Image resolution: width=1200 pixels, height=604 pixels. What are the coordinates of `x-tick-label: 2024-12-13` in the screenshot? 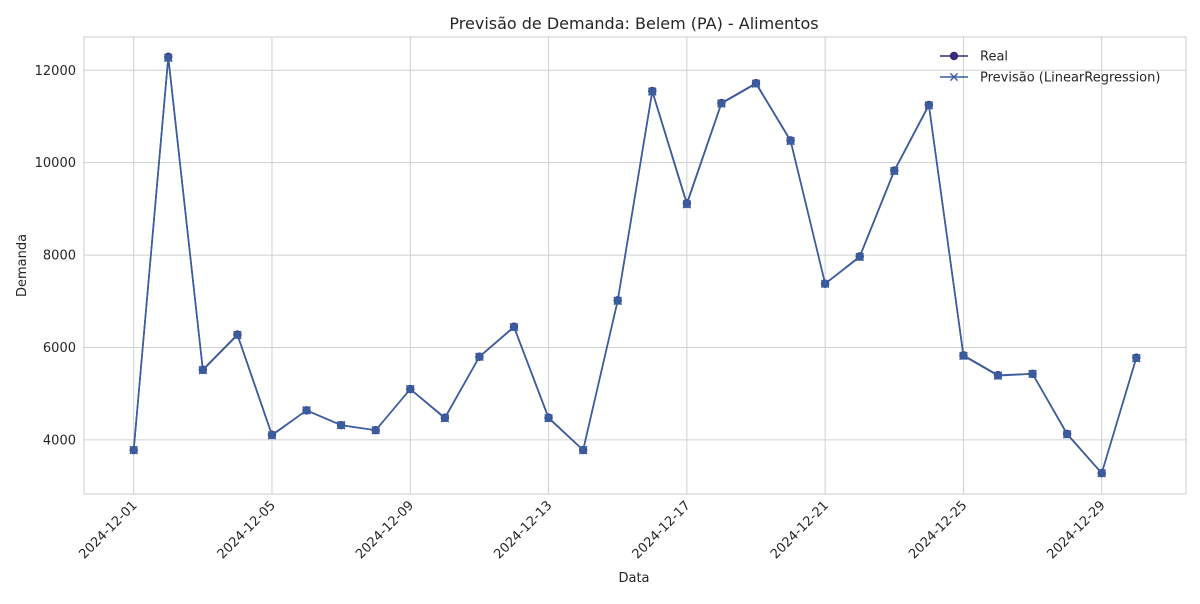 It's located at (523, 530).